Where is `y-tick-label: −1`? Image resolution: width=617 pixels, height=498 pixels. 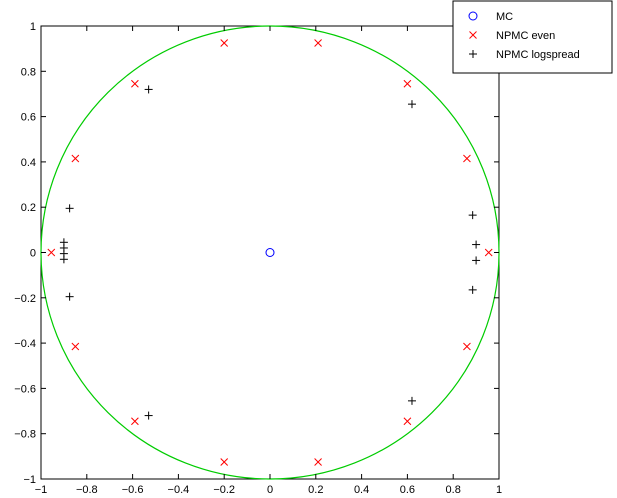
y-tick-label: −1 is located at coordinates (29, 480).